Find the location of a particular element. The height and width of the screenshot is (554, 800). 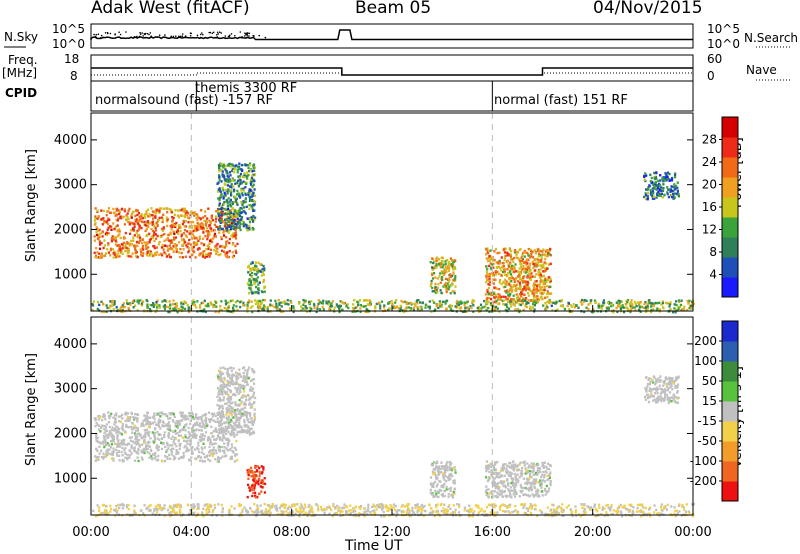

colorbar-tick-label: 24 is located at coordinates (709, 162).